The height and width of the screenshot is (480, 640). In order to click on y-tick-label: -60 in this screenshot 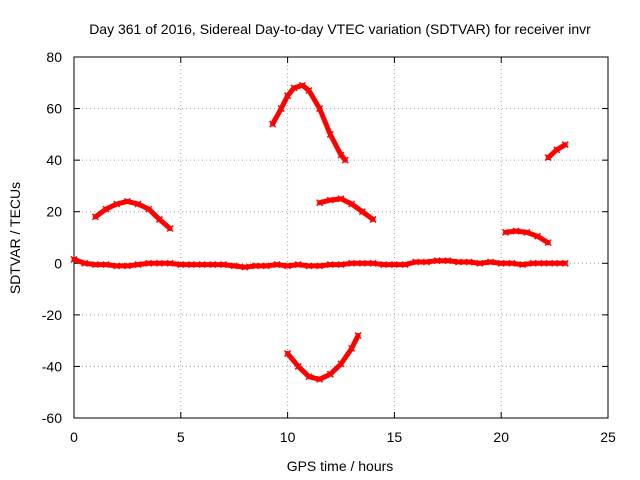, I will do `click(52, 418)`.